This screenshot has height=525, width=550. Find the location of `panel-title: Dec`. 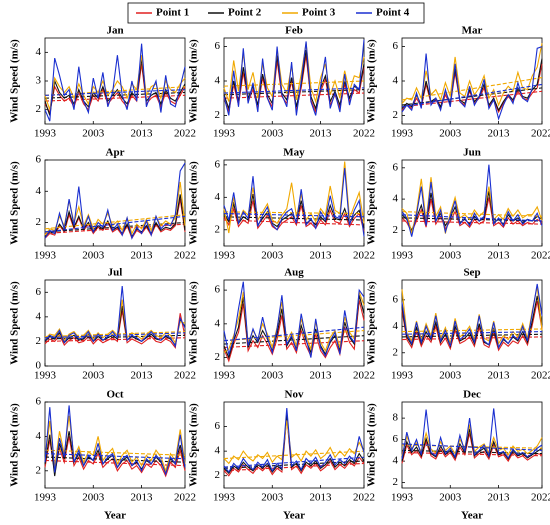

panel-title: Dec is located at coordinates (472, 395).